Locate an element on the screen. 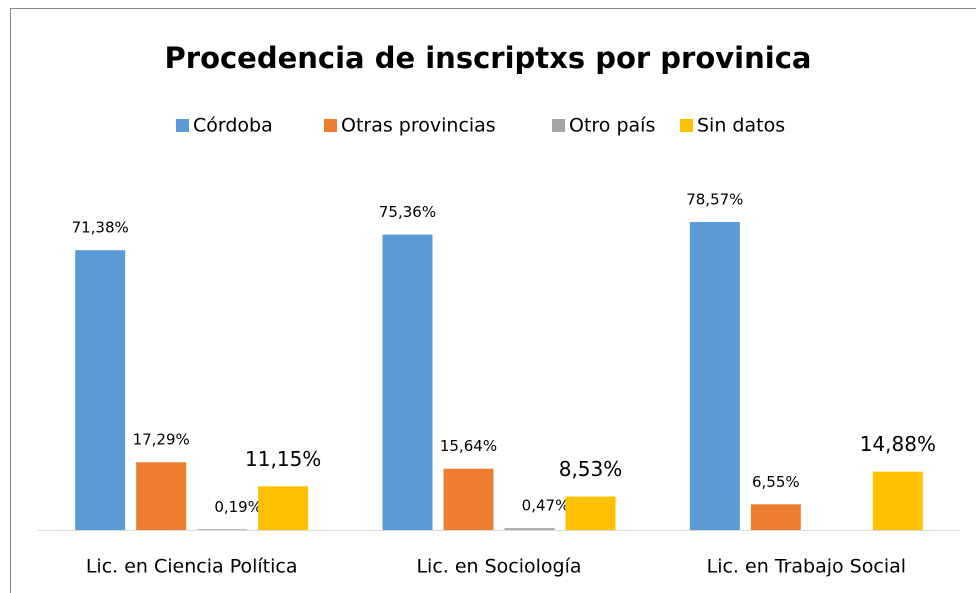 This screenshot has height=593, width=976. value-label: 11,15% is located at coordinates (283, 459).